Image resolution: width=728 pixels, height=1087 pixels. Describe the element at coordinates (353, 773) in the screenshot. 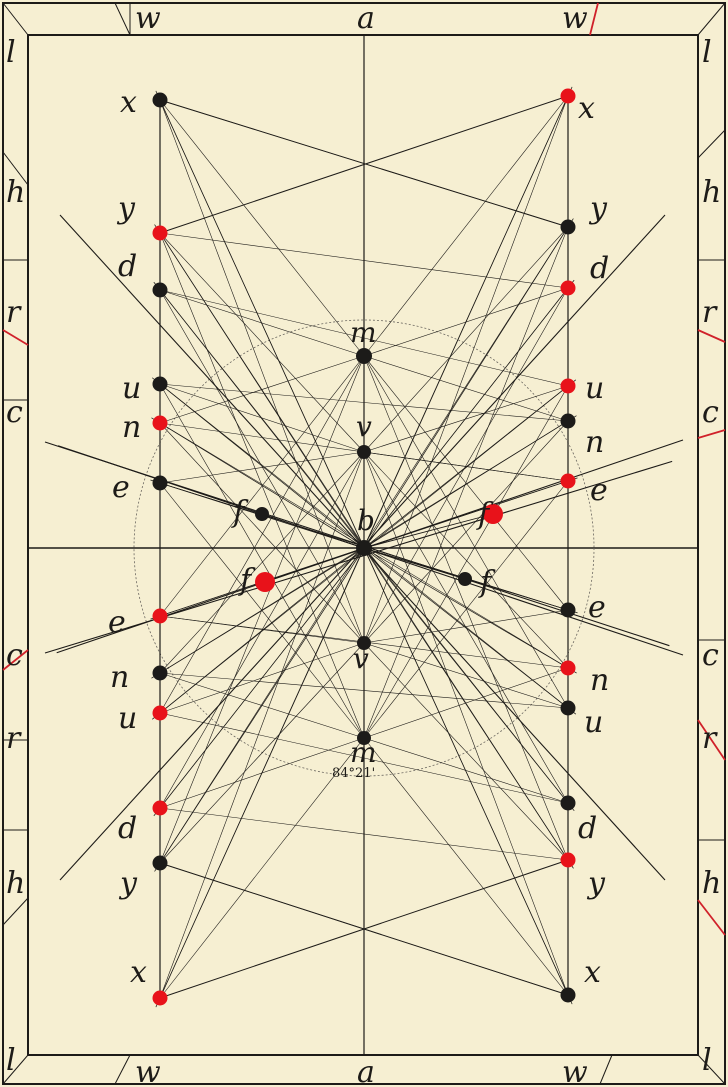

I see `angle-note: 84°21'` at that location.